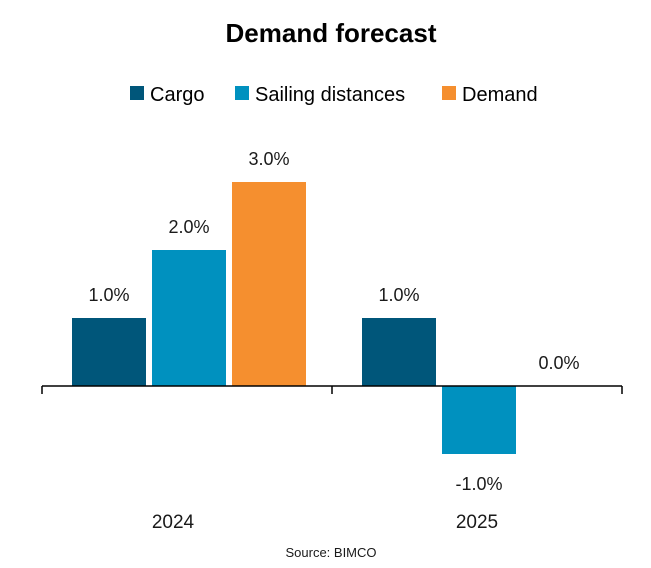 The height and width of the screenshot is (568, 651). What do you see at coordinates (478, 484) in the screenshot?
I see `data-label: -1.0%` at bounding box center [478, 484].